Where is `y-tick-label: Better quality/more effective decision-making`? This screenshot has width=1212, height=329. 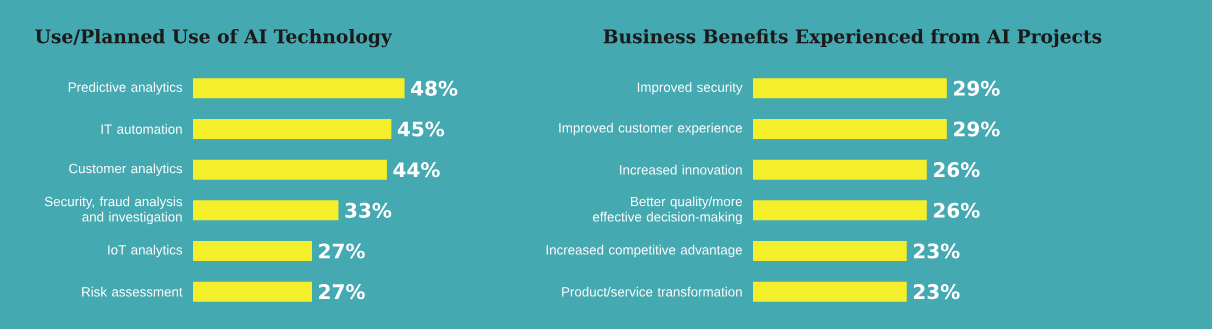 y-tick-label: Better quality/more effective decision-making is located at coordinates (667, 210).